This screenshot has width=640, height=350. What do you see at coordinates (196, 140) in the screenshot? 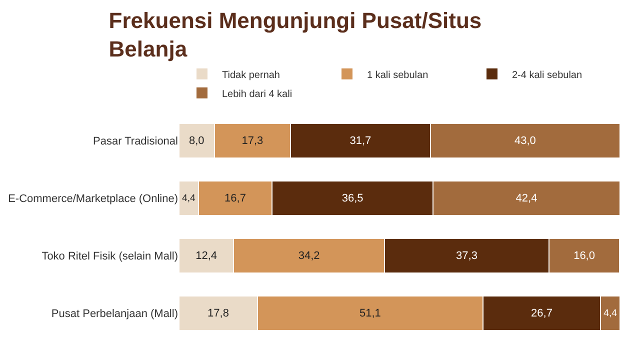
I see `data-label: 8,0` at bounding box center [196, 140].